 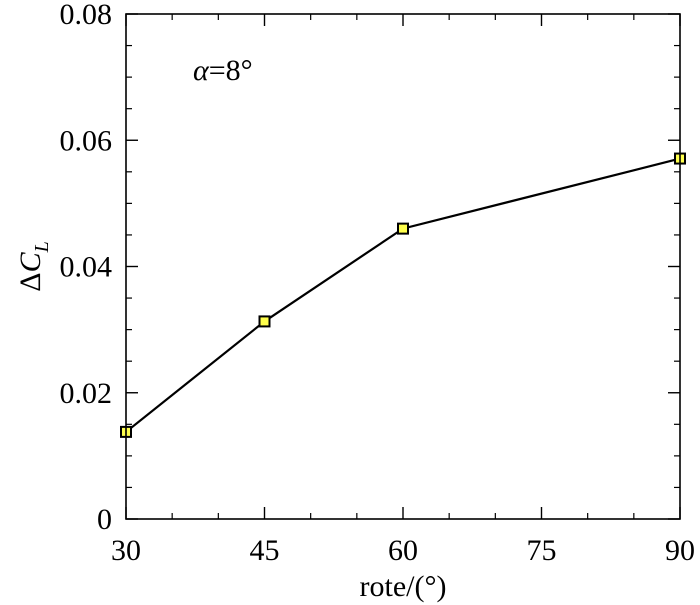 I want to click on y-axis-title: ΔCL, so click(x=33, y=266).